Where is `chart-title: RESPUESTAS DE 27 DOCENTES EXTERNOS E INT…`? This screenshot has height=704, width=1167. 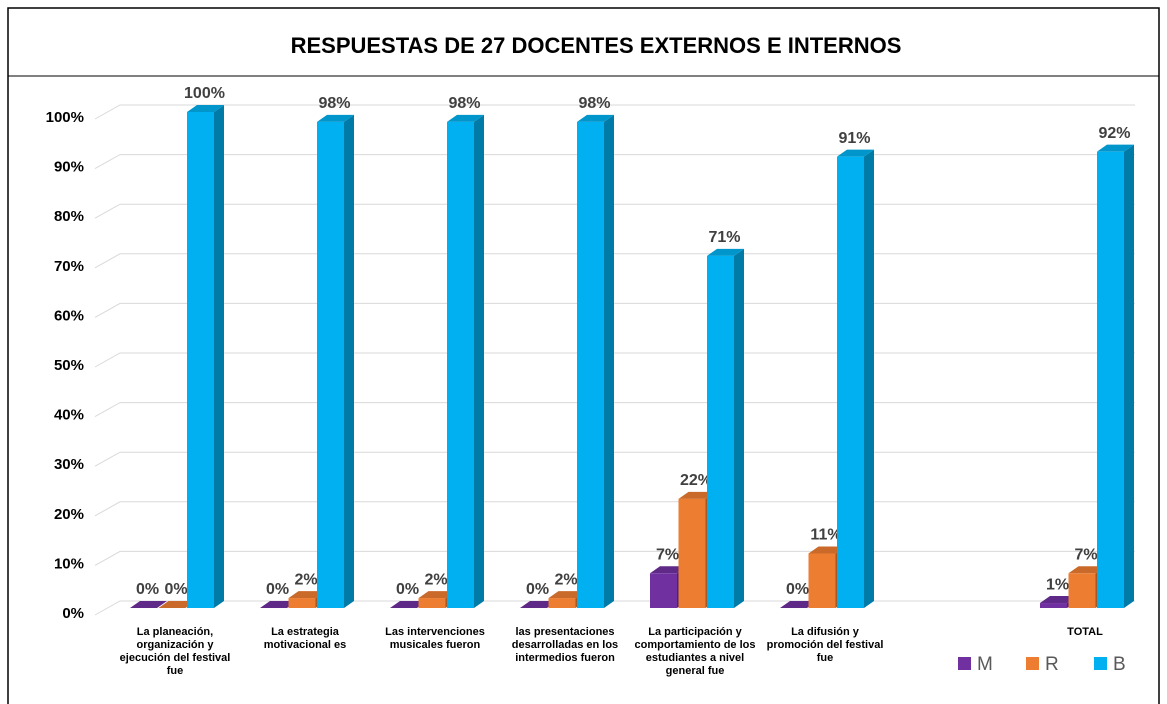
chart-title: RESPUESTAS DE 27 DOCENTES EXTERNOS E INT… is located at coordinates (596, 45).